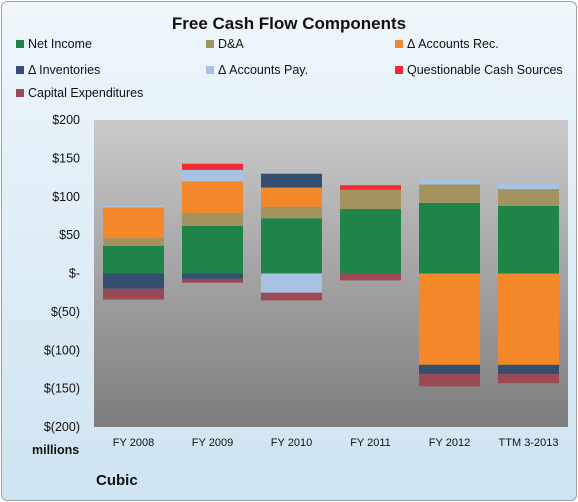  Describe the element at coordinates (69, 235) in the screenshot. I see `y-tick-label: $50` at that location.